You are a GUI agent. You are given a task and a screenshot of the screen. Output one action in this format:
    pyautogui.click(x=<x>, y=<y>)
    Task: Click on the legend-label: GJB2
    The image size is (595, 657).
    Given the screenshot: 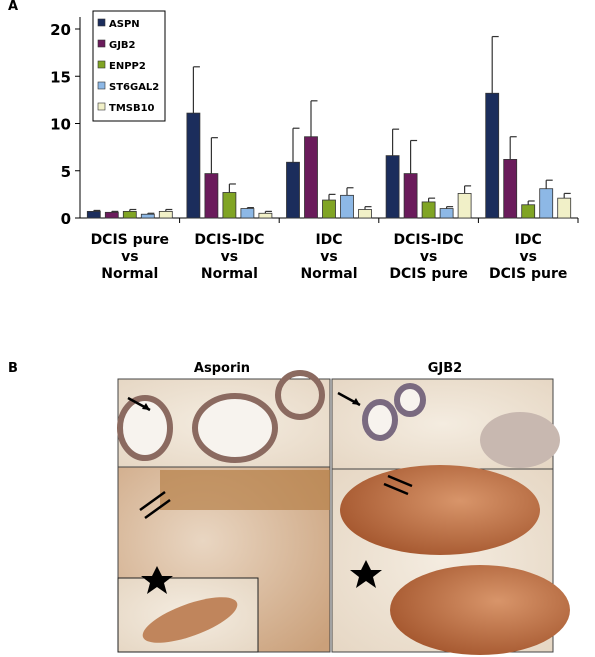 What is the action you would take?
    pyautogui.click(x=122, y=45)
    